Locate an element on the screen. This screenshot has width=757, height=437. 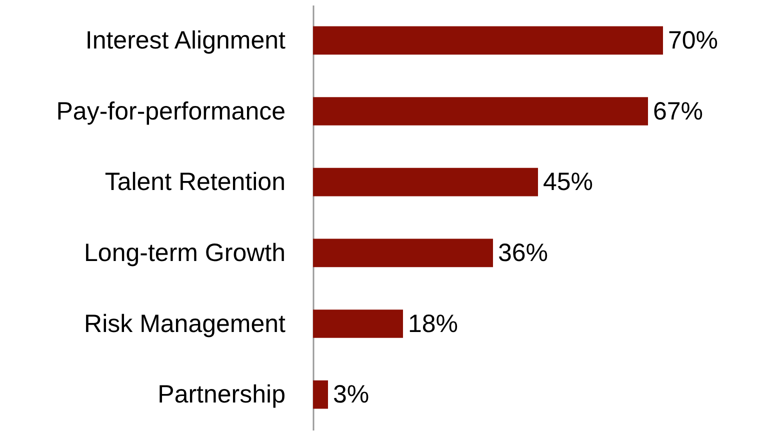
y-tick-label: Interest Alignment is located at coordinates (185, 40).